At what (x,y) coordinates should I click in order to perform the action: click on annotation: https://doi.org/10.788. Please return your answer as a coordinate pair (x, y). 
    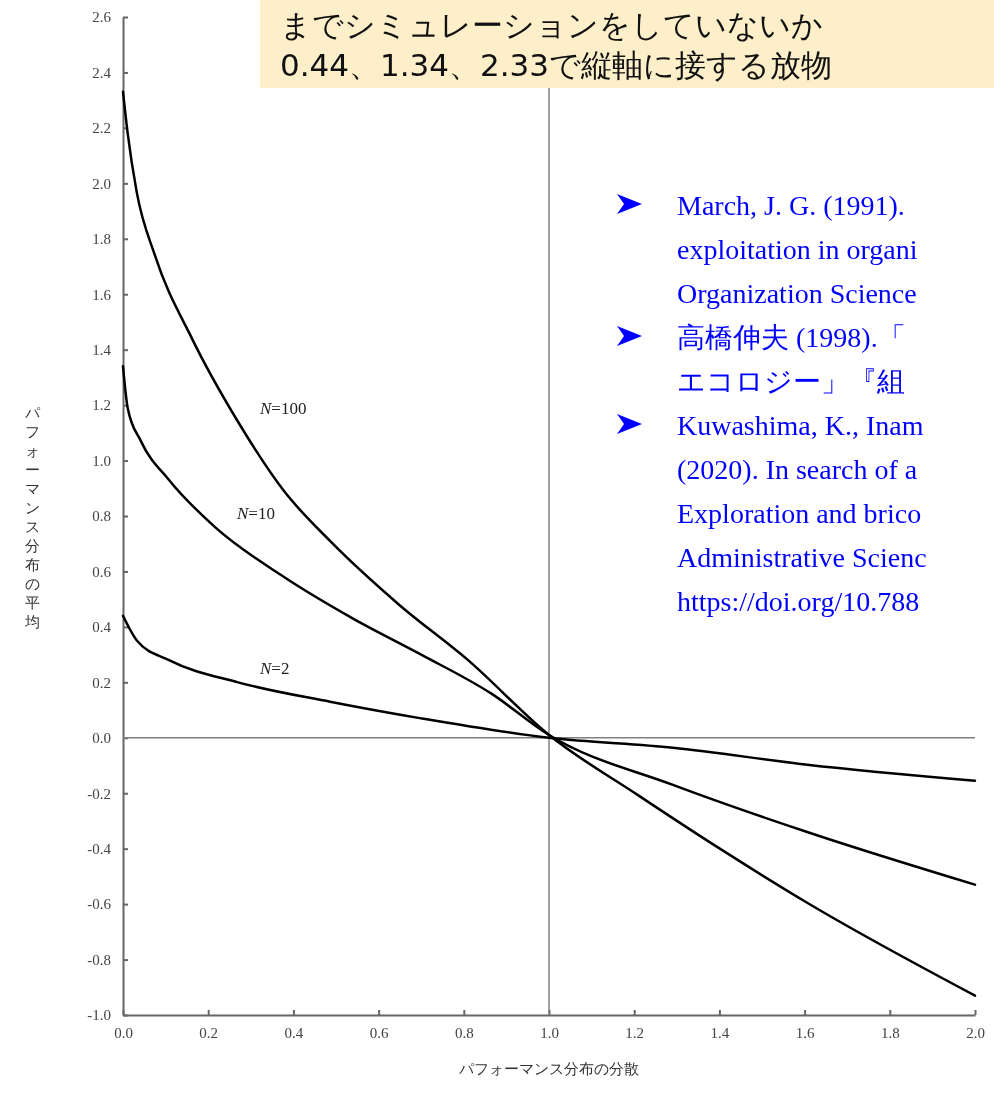
    Looking at the image, I should click on (798, 601).